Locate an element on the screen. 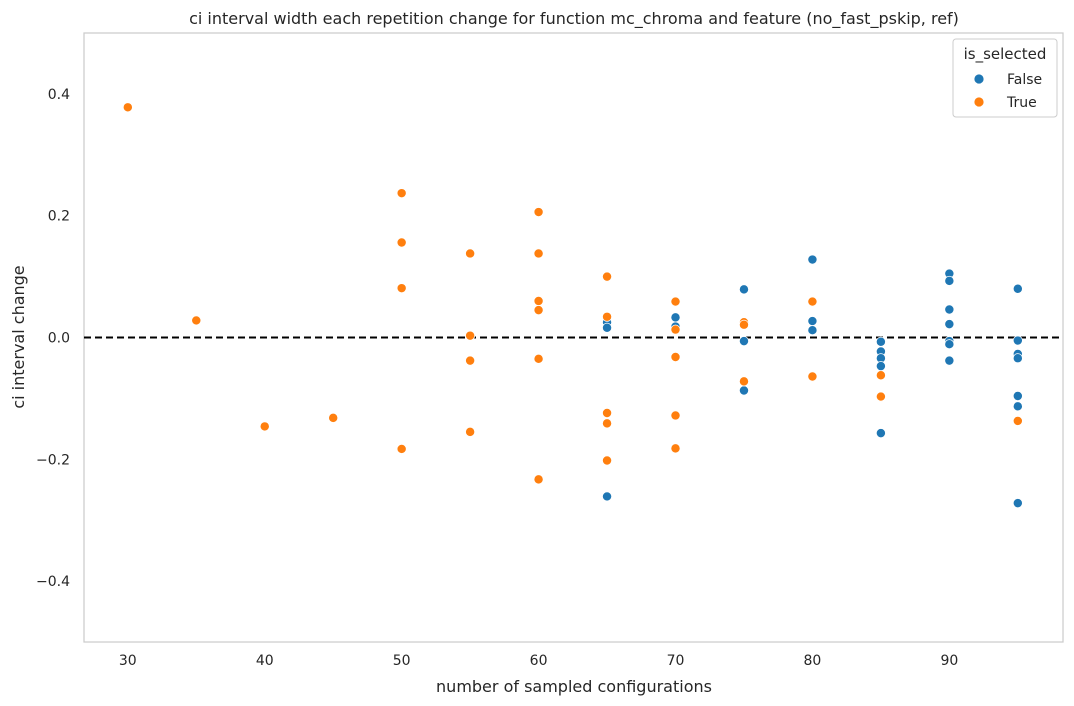 The width and height of the screenshot is (1074, 706). x-tick-label: 80 is located at coordinates (813, 661).